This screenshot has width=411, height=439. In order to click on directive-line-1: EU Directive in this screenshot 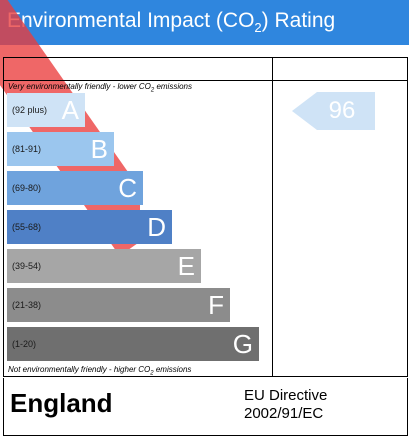, I will do `click(286, 395)`.